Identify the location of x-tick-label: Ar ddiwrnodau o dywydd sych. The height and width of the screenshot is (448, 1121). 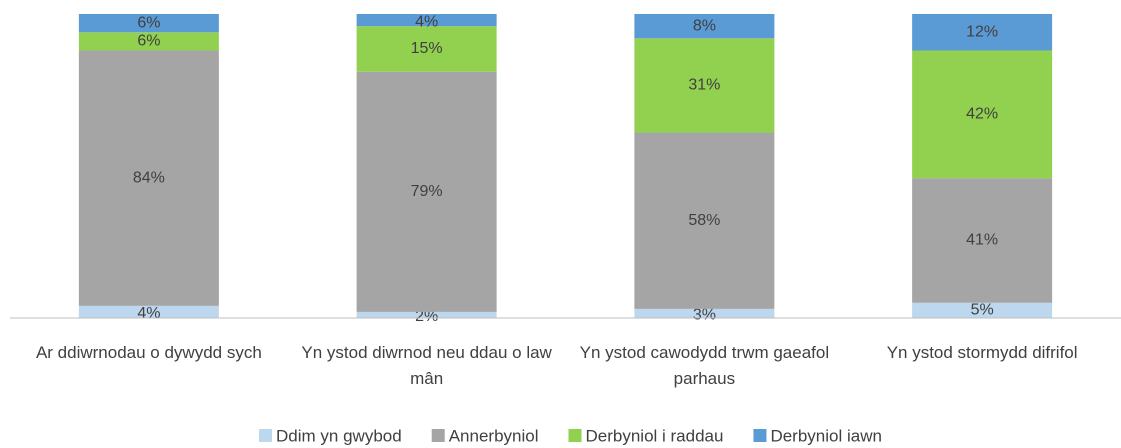
(148, 352).